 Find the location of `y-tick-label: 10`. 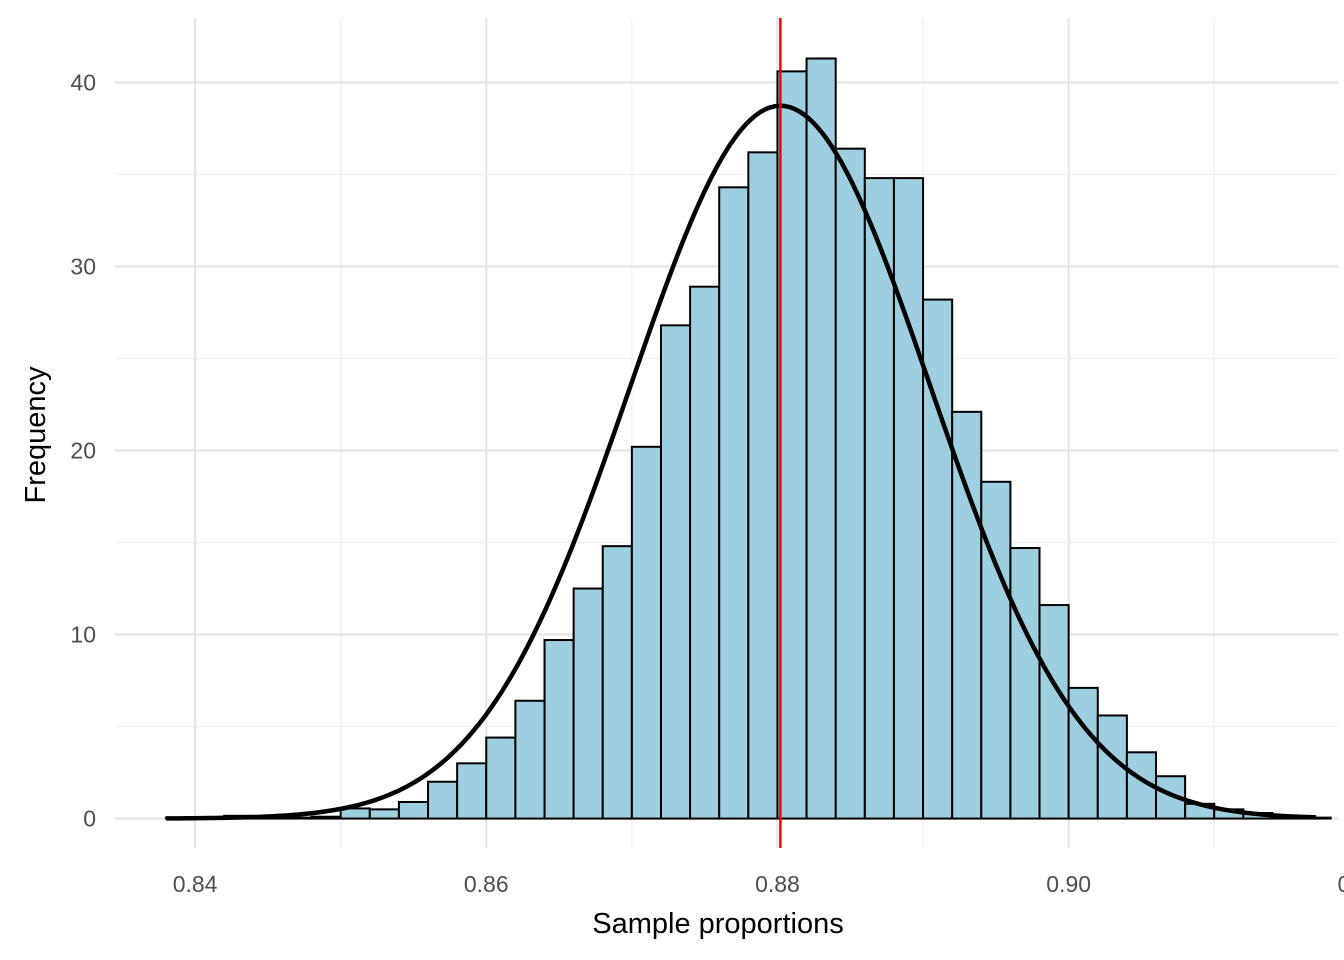

y-tick-label: 10 is located at coordinates (83, 635).